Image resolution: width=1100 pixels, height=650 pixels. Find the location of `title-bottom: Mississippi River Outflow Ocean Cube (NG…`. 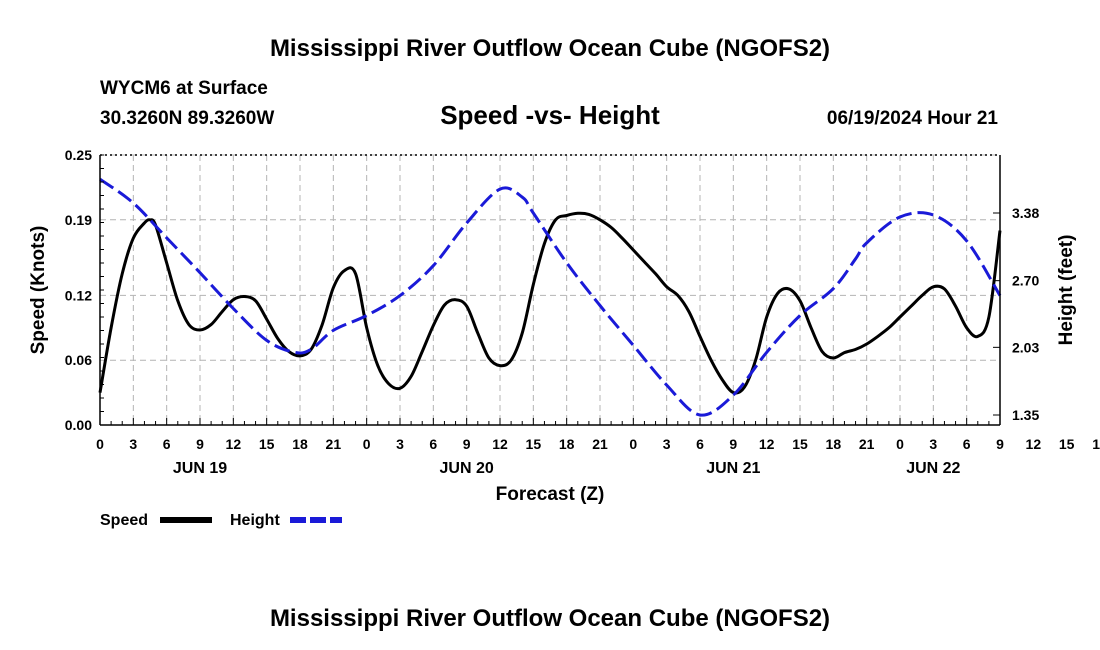

title-bottom: Mississippi River Outflow Ocean Cube (NG… is located at coordinates (550, 618).